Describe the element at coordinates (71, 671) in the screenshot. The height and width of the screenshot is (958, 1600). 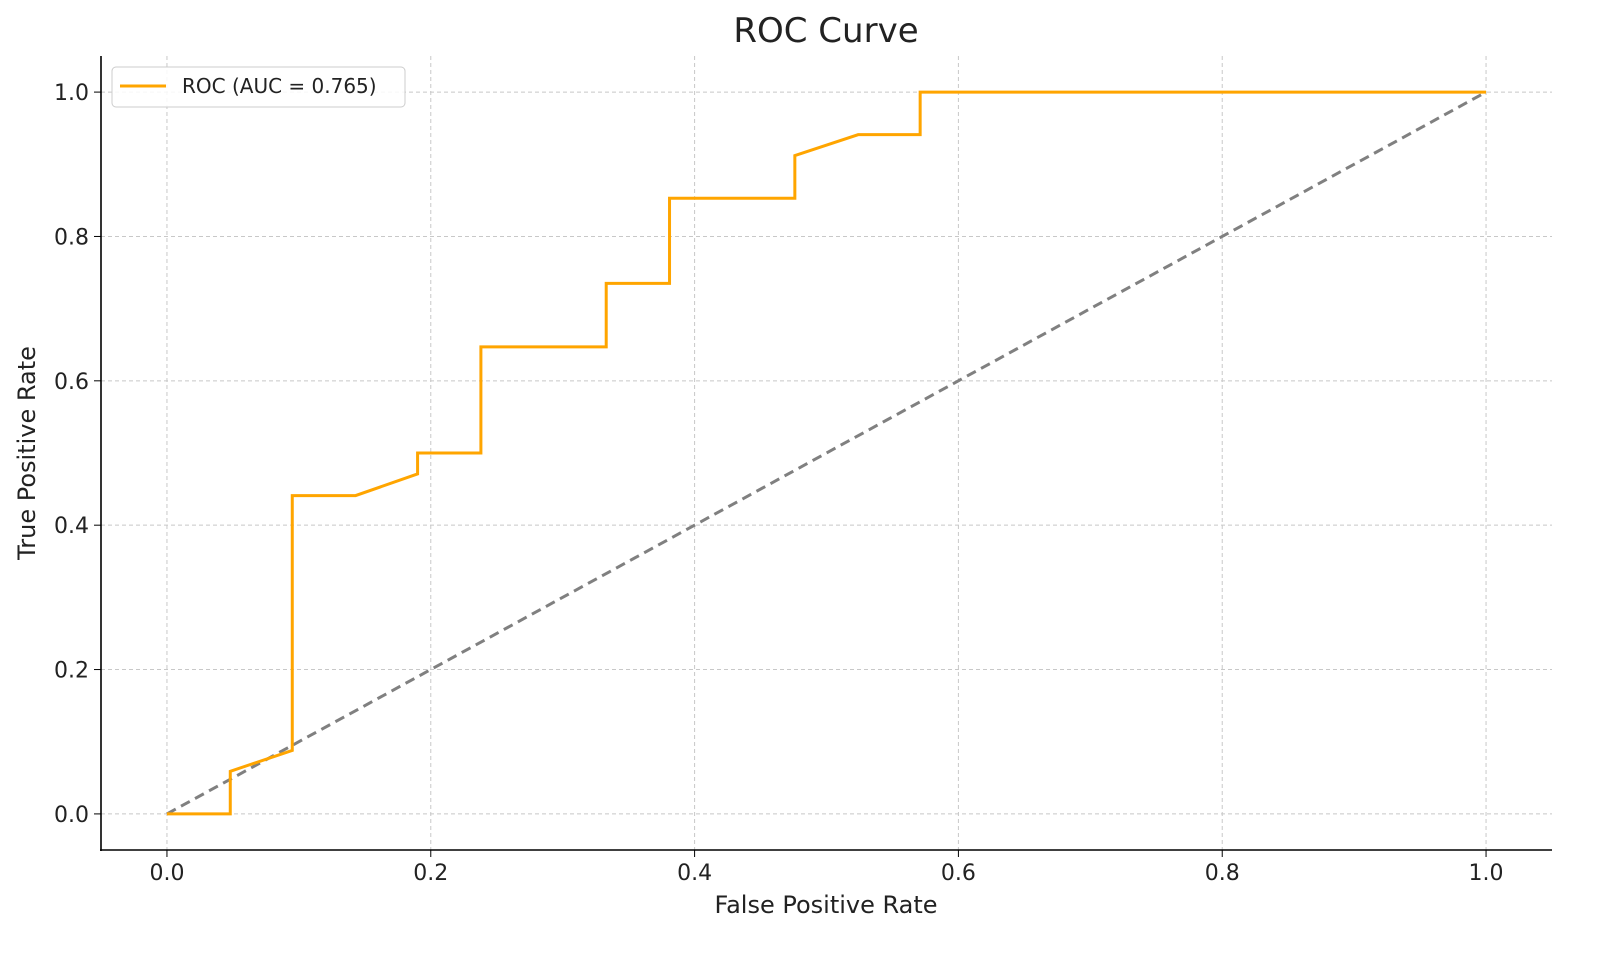
I see `y-tick-label: 0.2` at that location.